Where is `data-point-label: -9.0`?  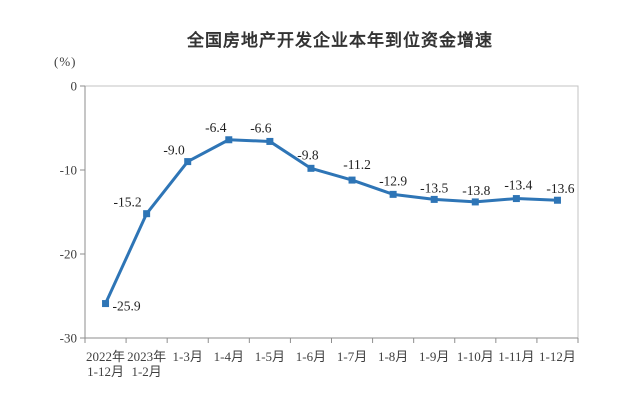 data-point-label: -9.0 is located at coordinates (174, 150).